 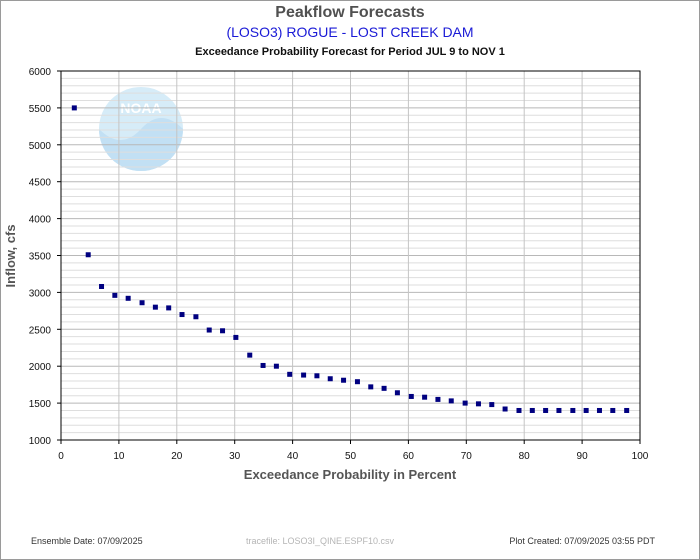 I want to click on y-tick-label: 4500, so click(x=40, y=183).